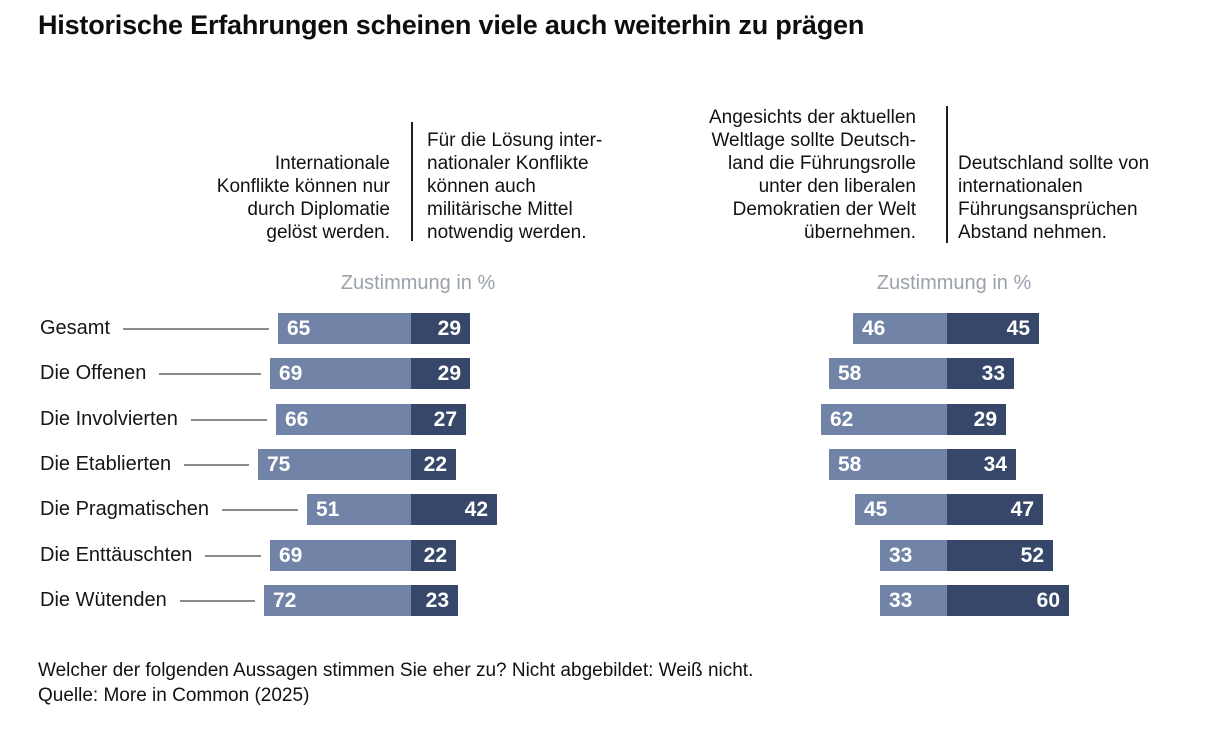  I want to click on bar-value: 27, so click(445, 419).